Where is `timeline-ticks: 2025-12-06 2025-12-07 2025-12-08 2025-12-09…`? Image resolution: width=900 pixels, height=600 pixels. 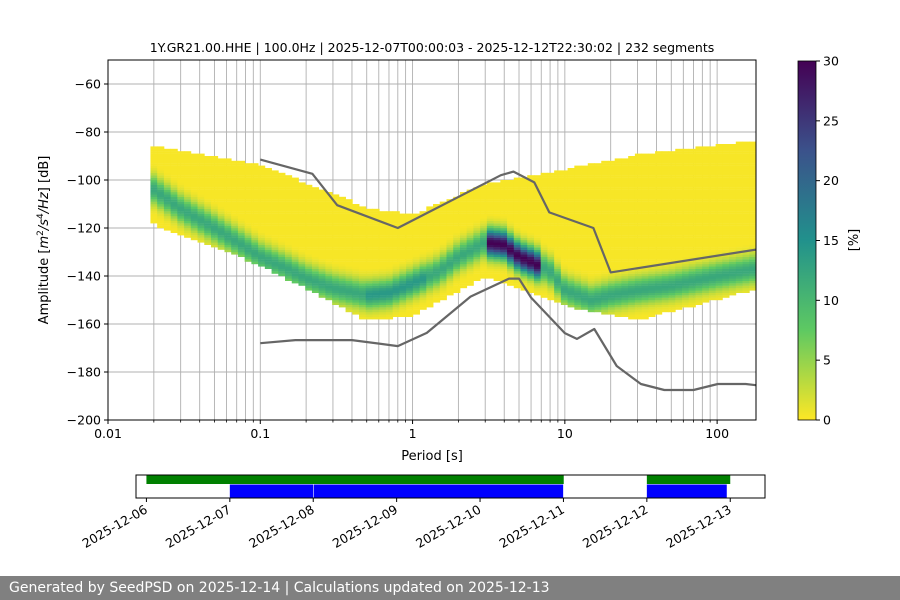
timeline-ticks: 2025-12-06 2025-12-07 2025-12-08 2025-12-09… is located at coordinates (407, 524).